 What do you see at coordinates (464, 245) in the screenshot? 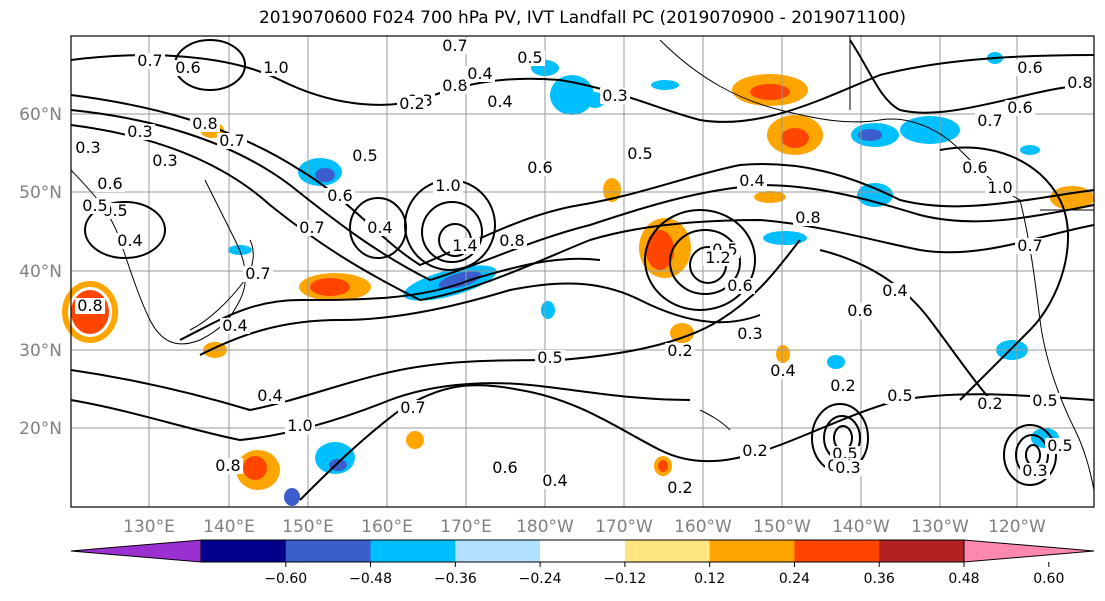
I see `contour-label: 1.4` at bounding box center [464, 245].